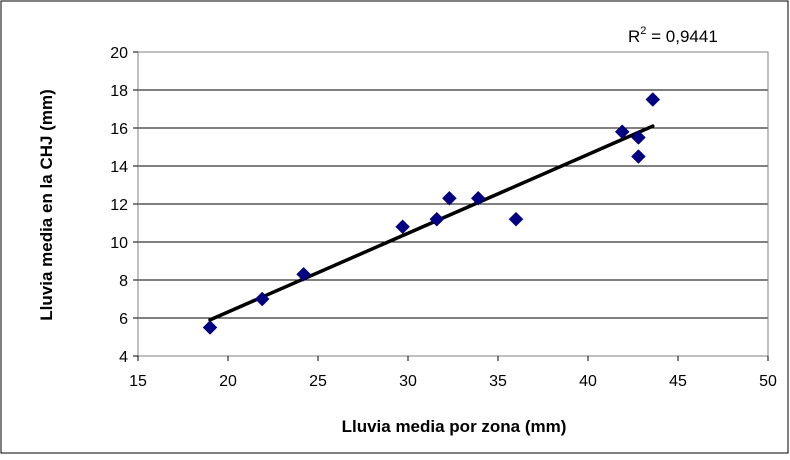 The image size is (790, 460). I want to click on y-tick-label: 14, so click(119, 167).